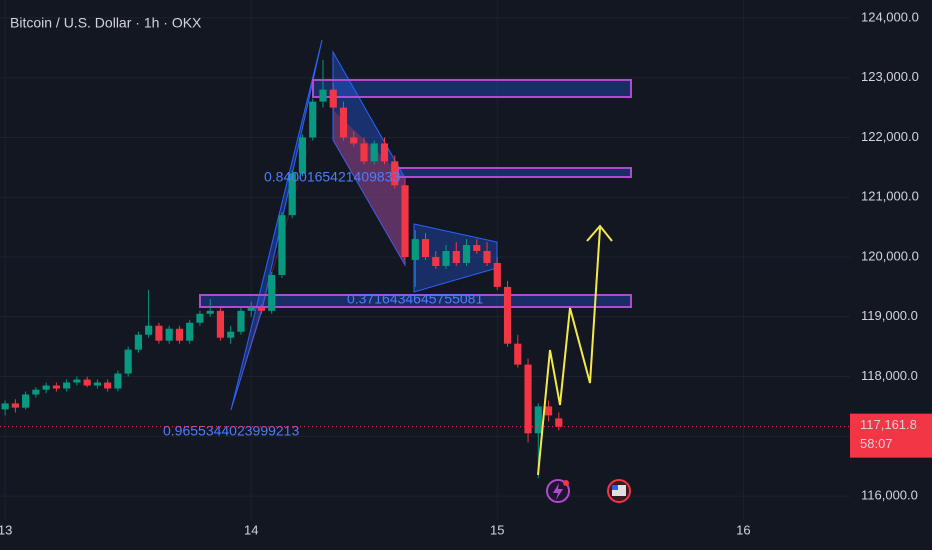 The height and width of the screenshot is (550, 932). I want to click on y-tick-label: 118,000.0, so click(889, 375).